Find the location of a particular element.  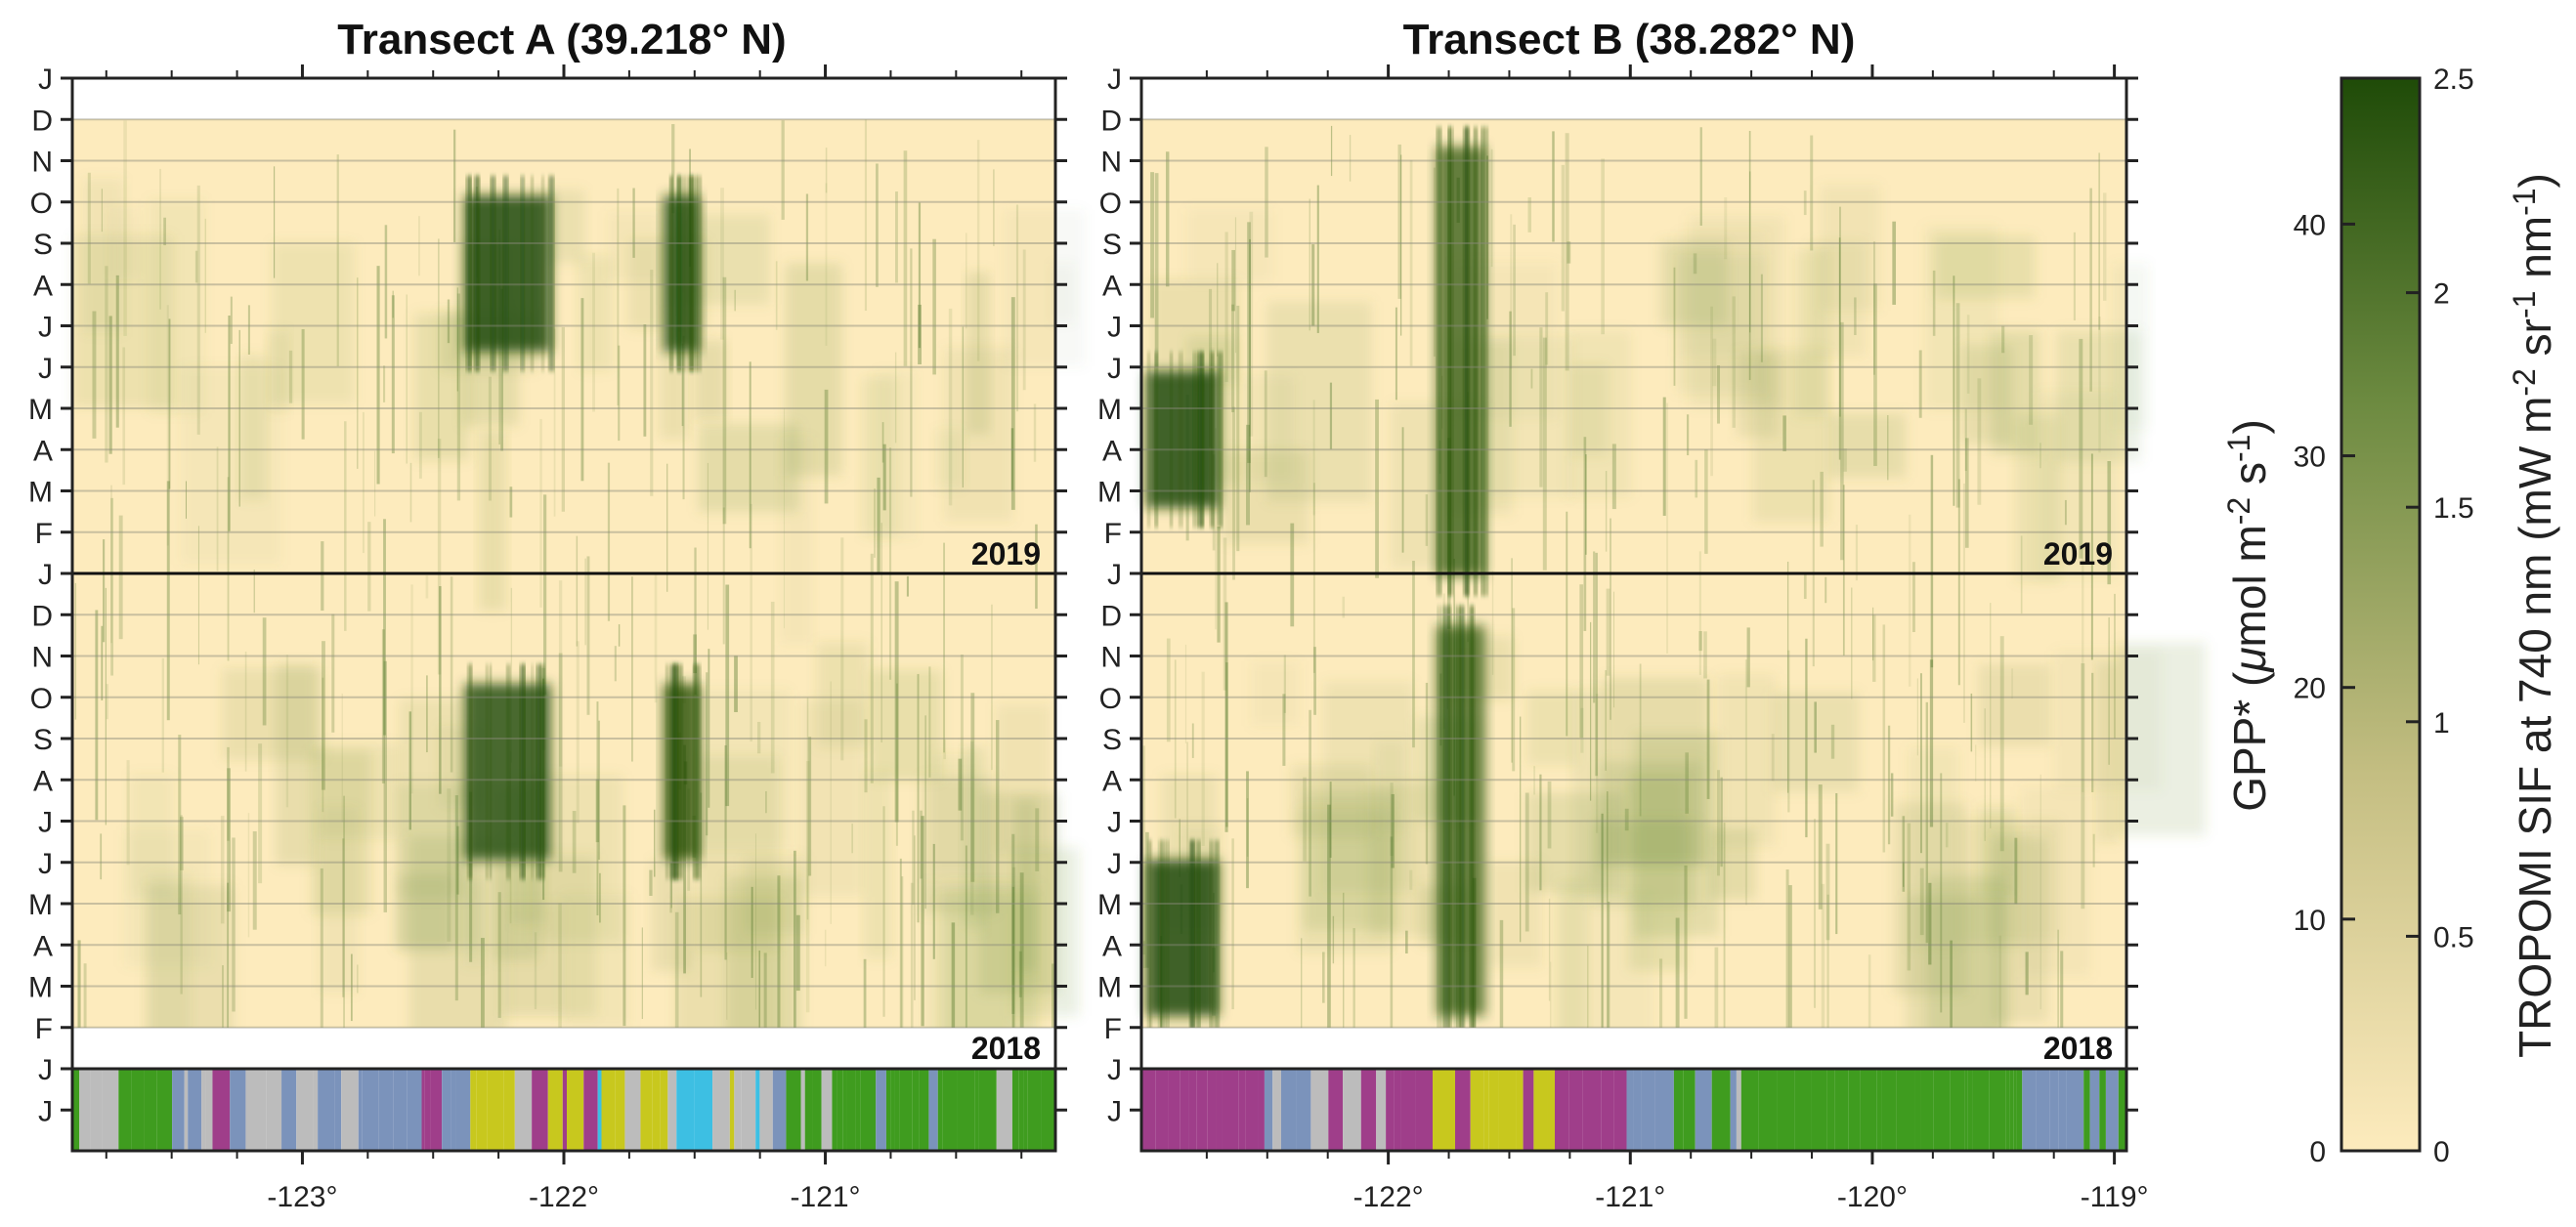

colorbar-sif-tick-label: 1.5 is located at coordinates (2454, 508).